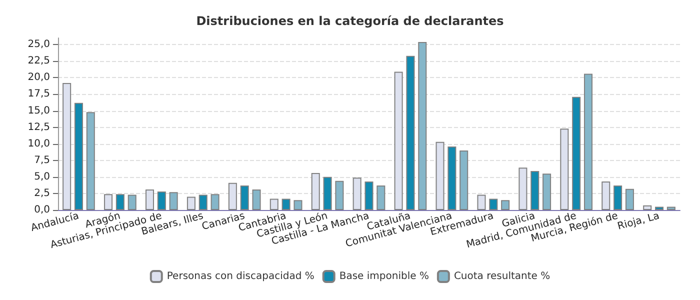 This screenshot has width=700, height=300. What do you see at coordinates (39, 78) in the screenshot?
I see `y-tick-label: 20,0` at bounding box center [39, 78].